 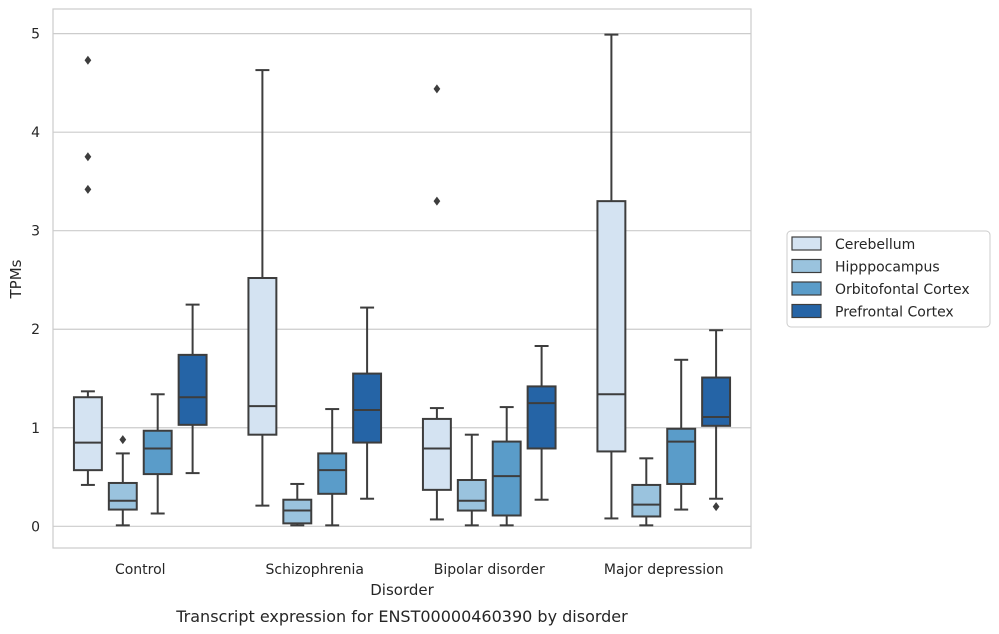 I want to click on y-axis-label: TPMs, so click(x=16, y=279).